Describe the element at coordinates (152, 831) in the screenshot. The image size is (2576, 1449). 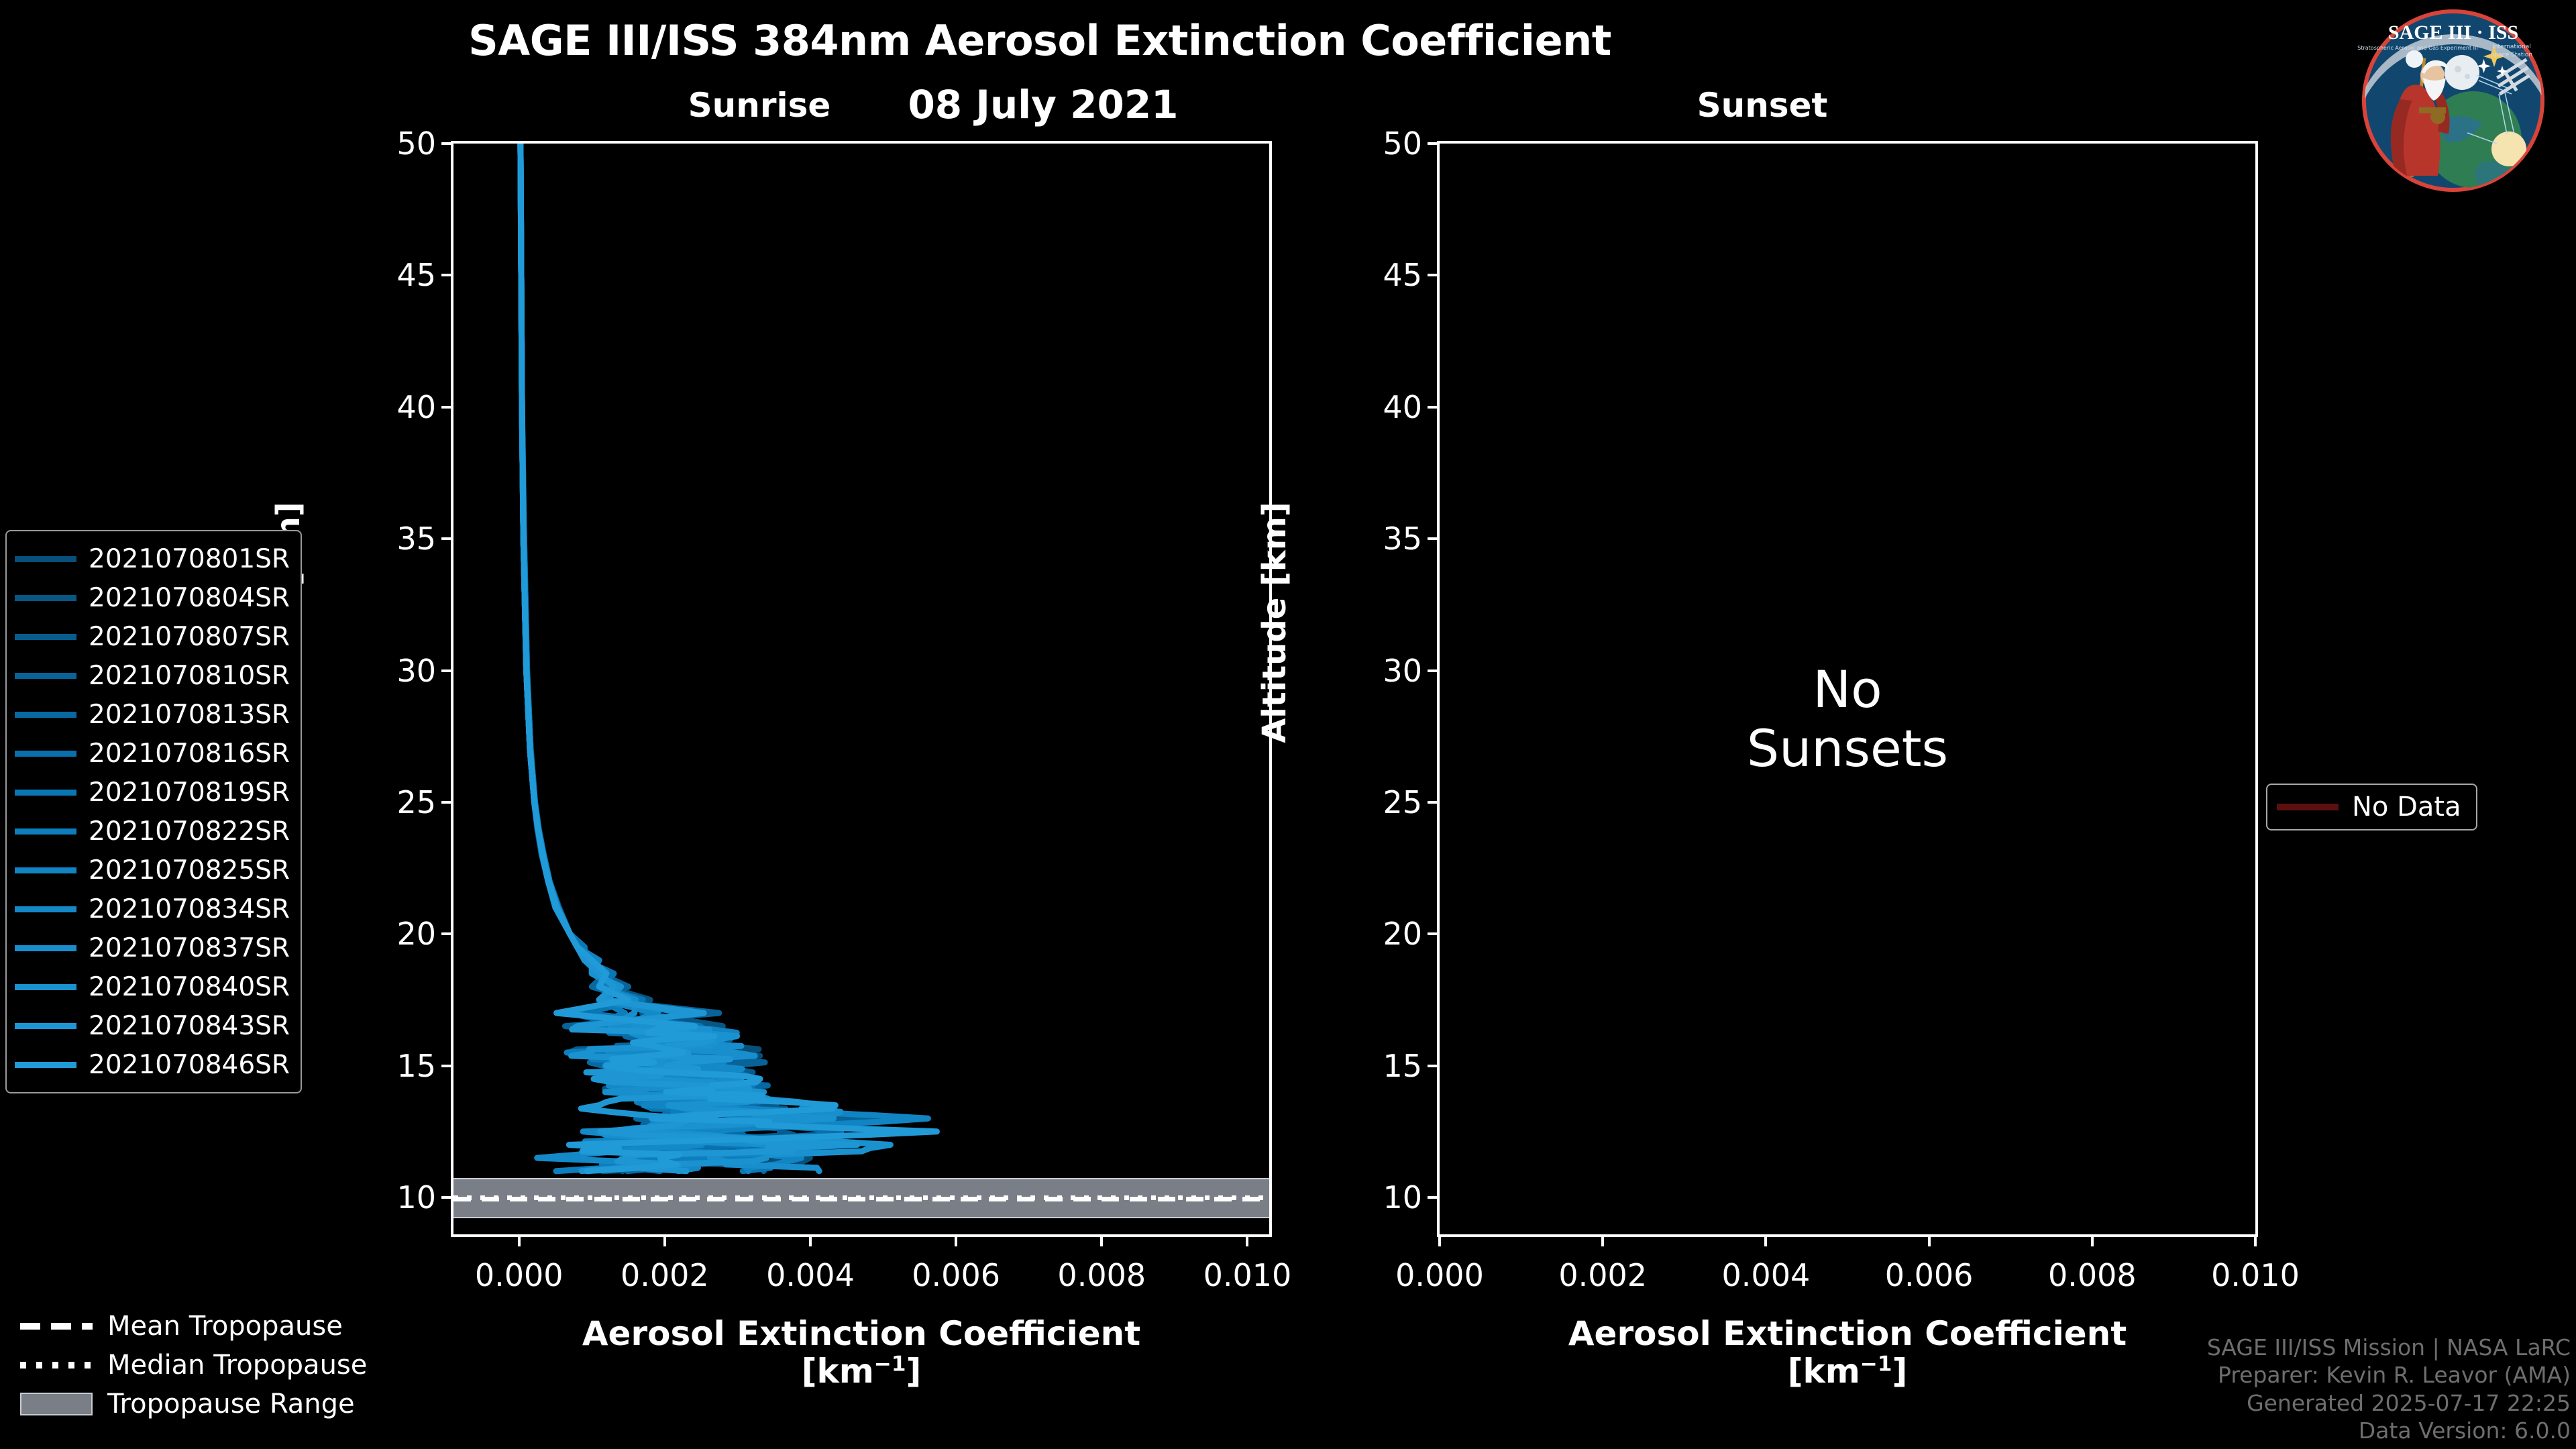
I see `legend-item: 2021070822SR` at that location.